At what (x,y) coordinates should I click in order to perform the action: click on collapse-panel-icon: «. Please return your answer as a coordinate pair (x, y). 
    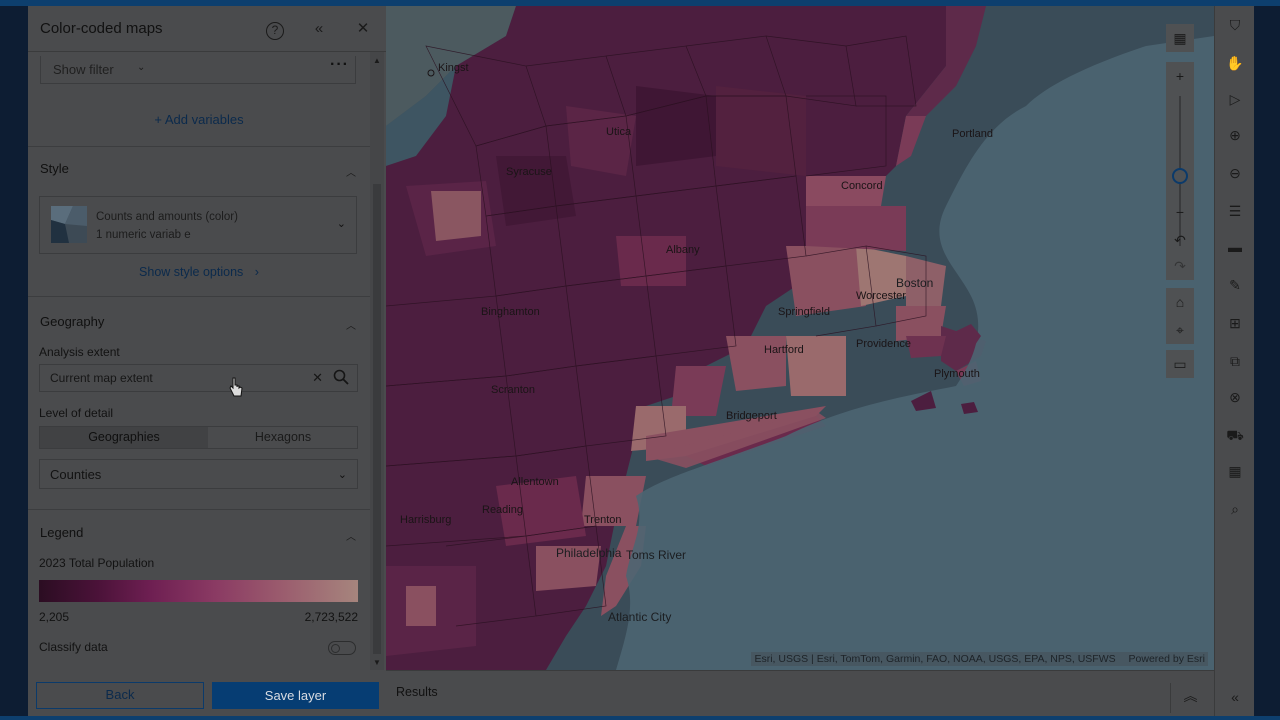
    Looking at the image, I should click on (319, 28).